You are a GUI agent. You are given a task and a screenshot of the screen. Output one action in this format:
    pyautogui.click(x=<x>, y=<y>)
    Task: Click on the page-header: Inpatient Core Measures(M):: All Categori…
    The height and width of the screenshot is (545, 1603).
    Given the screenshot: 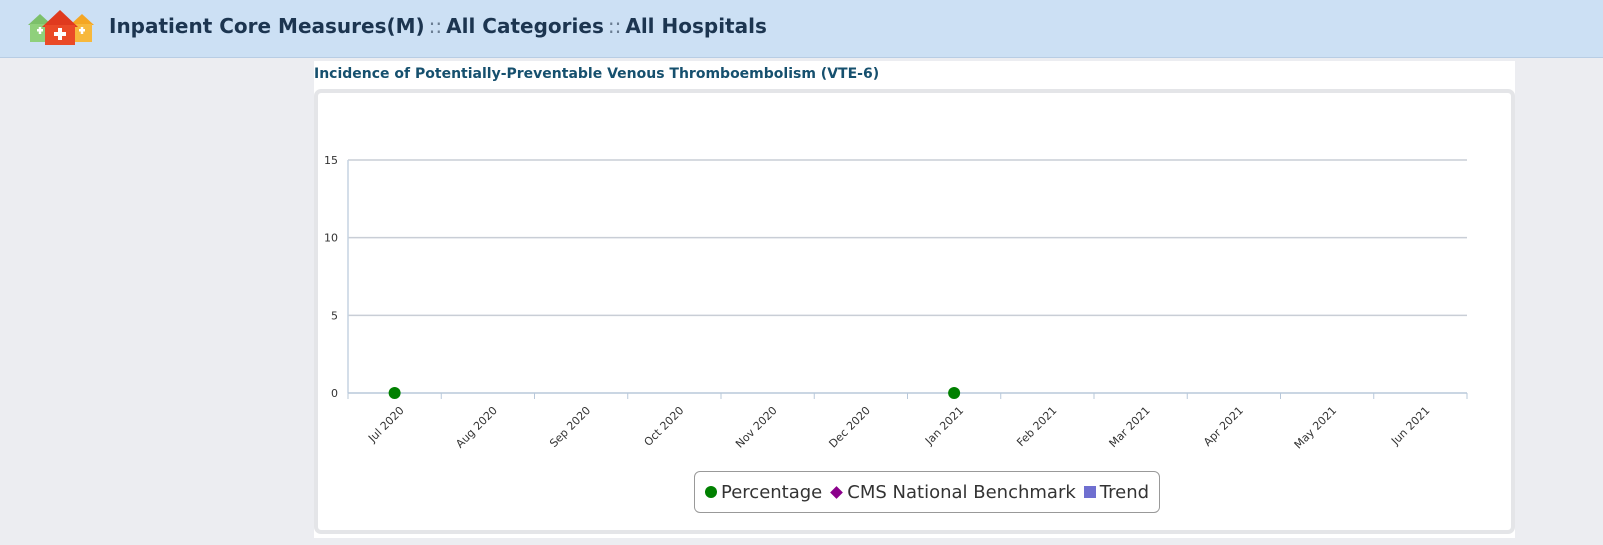 What is the action you would take?
    pyautogui.click(x=801, y=29)
    